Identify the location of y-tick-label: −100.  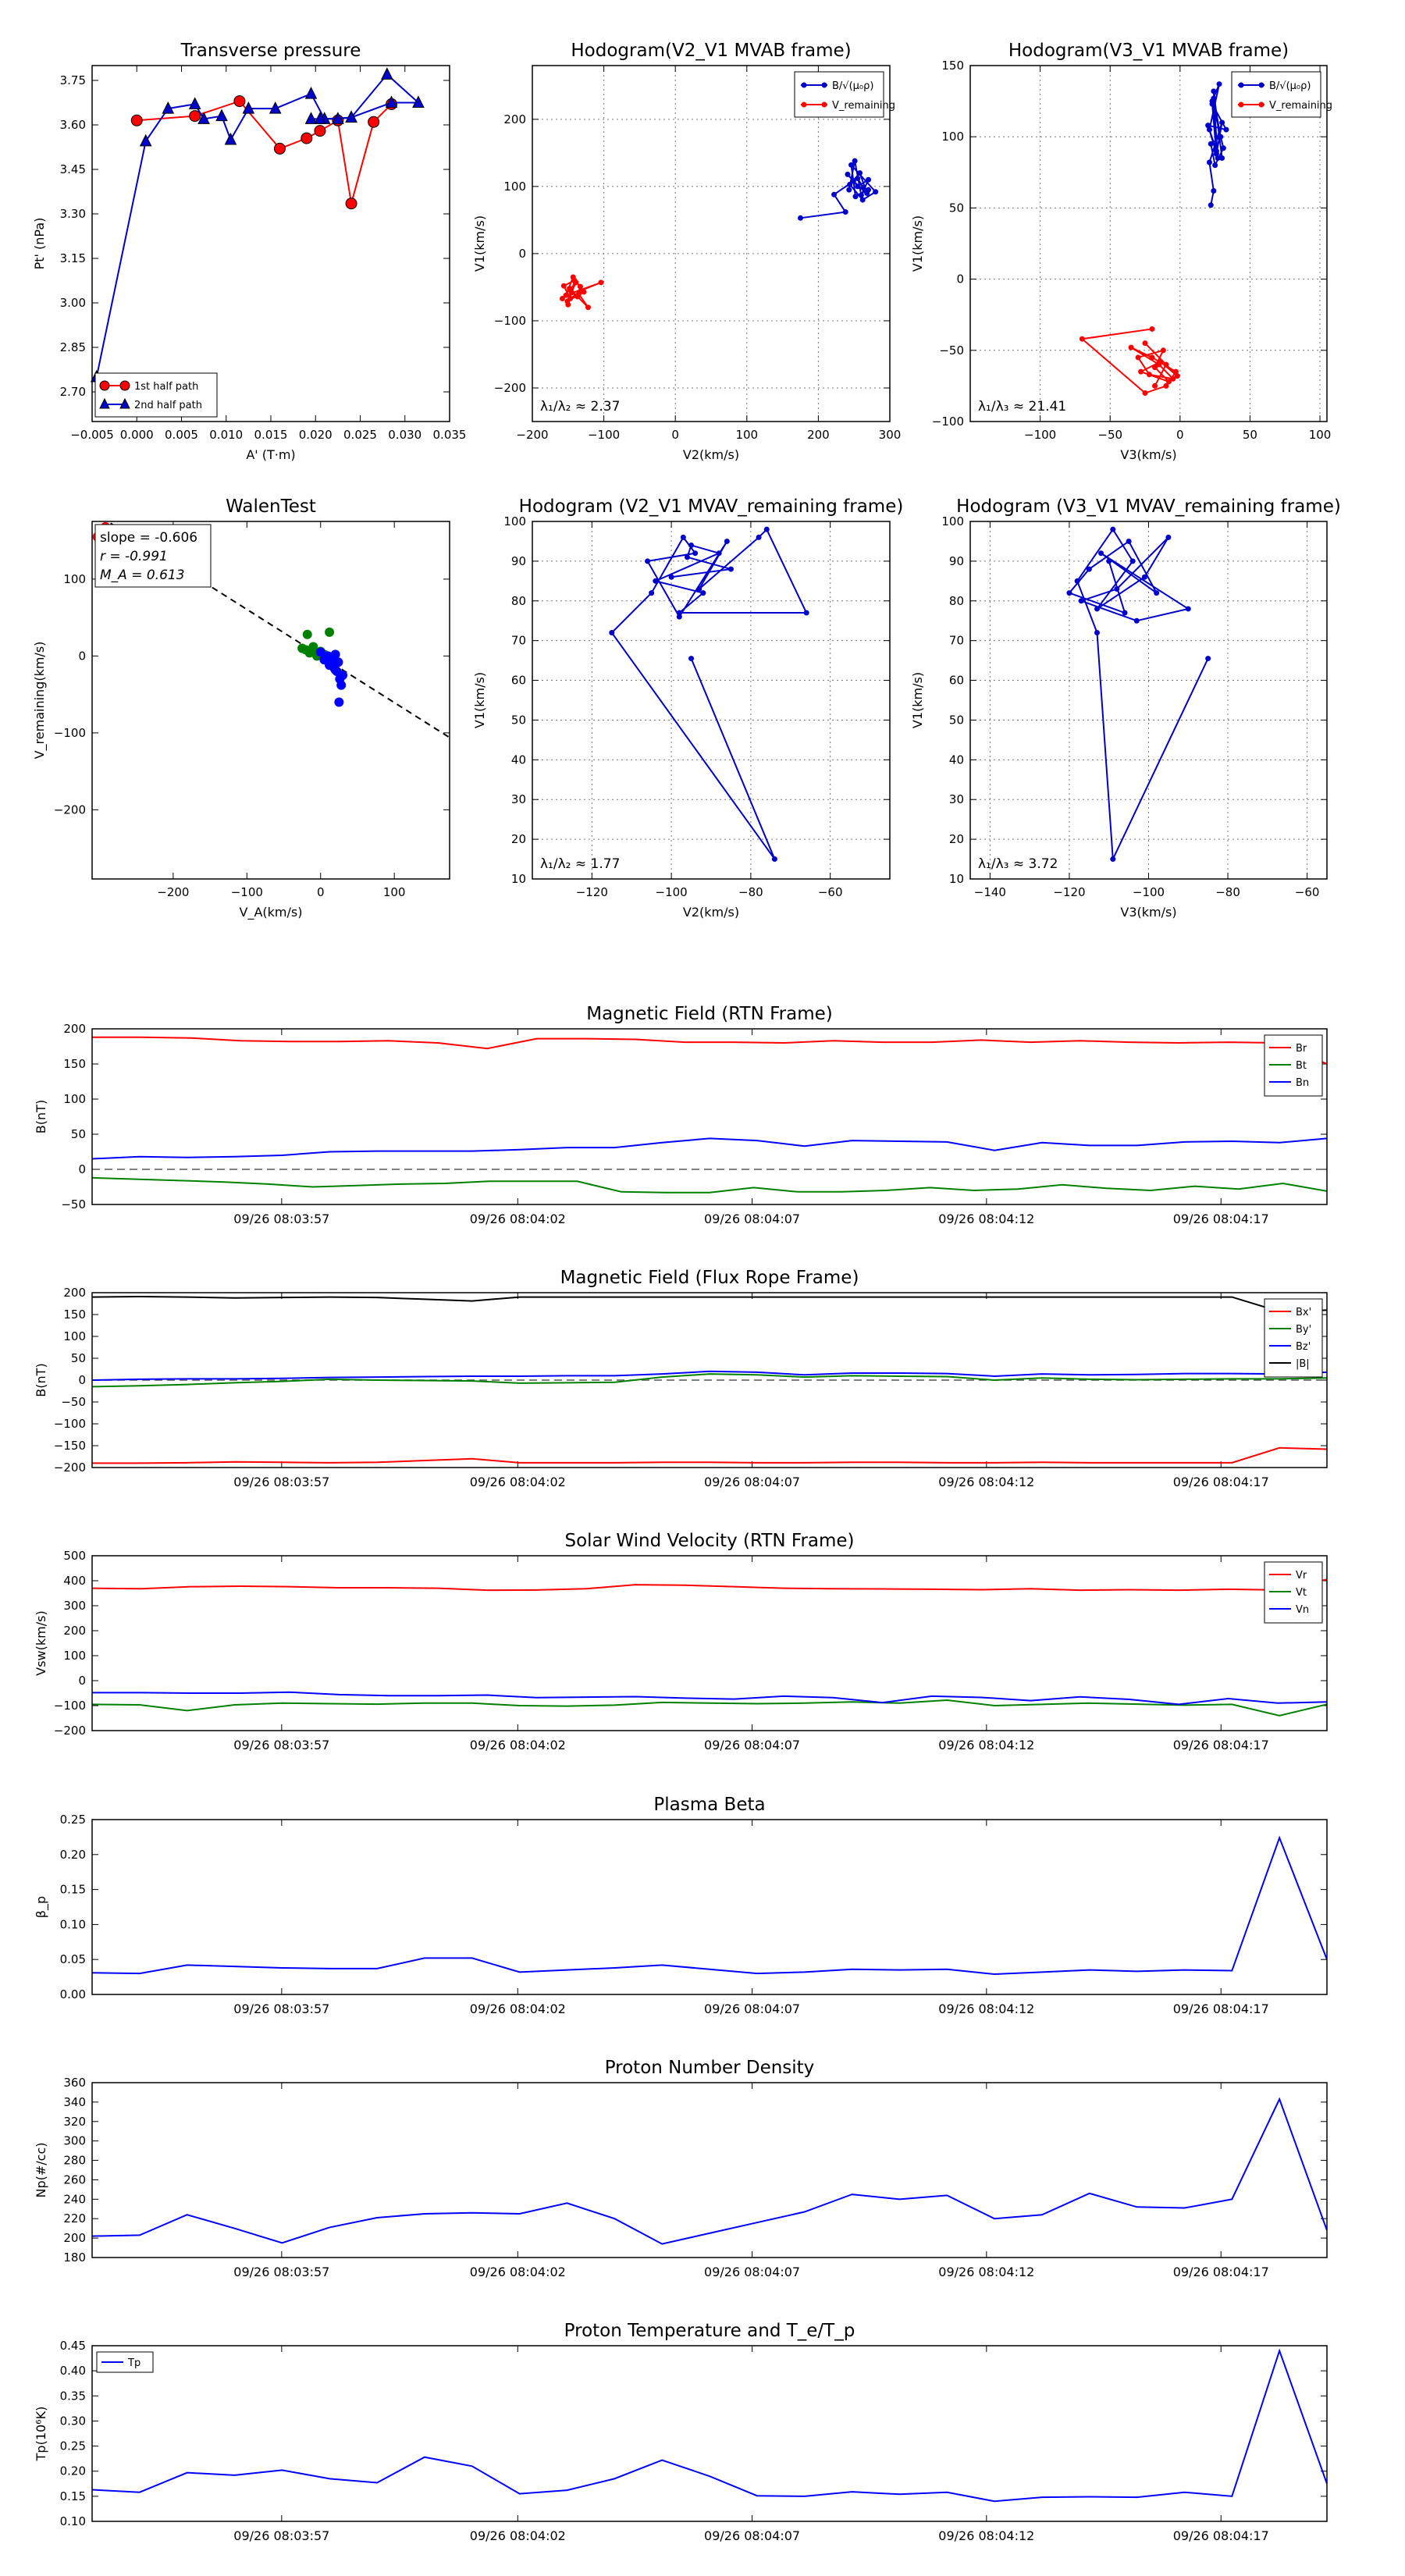
(510, 321).